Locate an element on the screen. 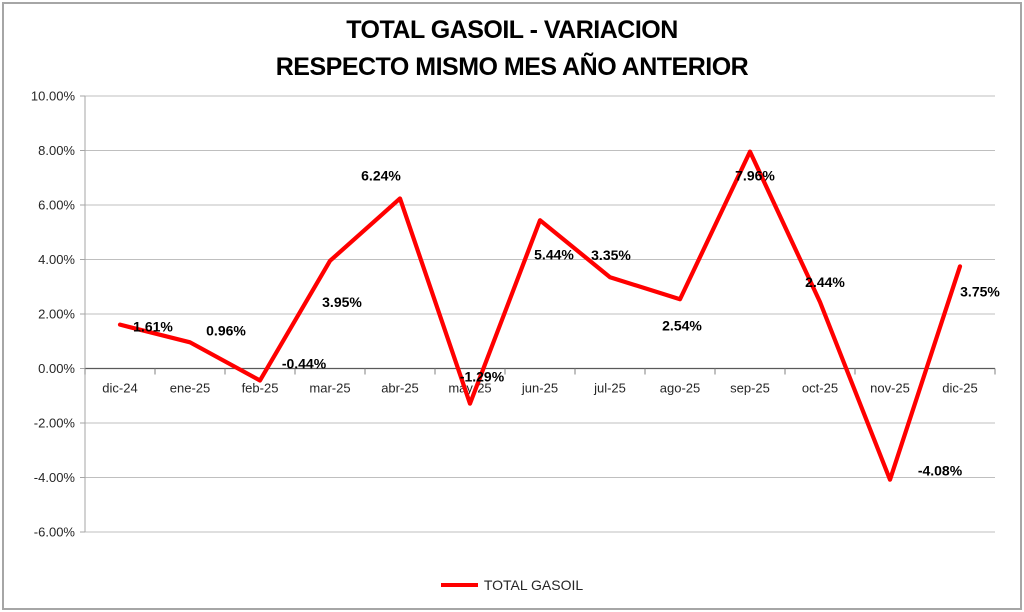  y-axis-tick-label: 4.00% is located at coordinates (56, 259).